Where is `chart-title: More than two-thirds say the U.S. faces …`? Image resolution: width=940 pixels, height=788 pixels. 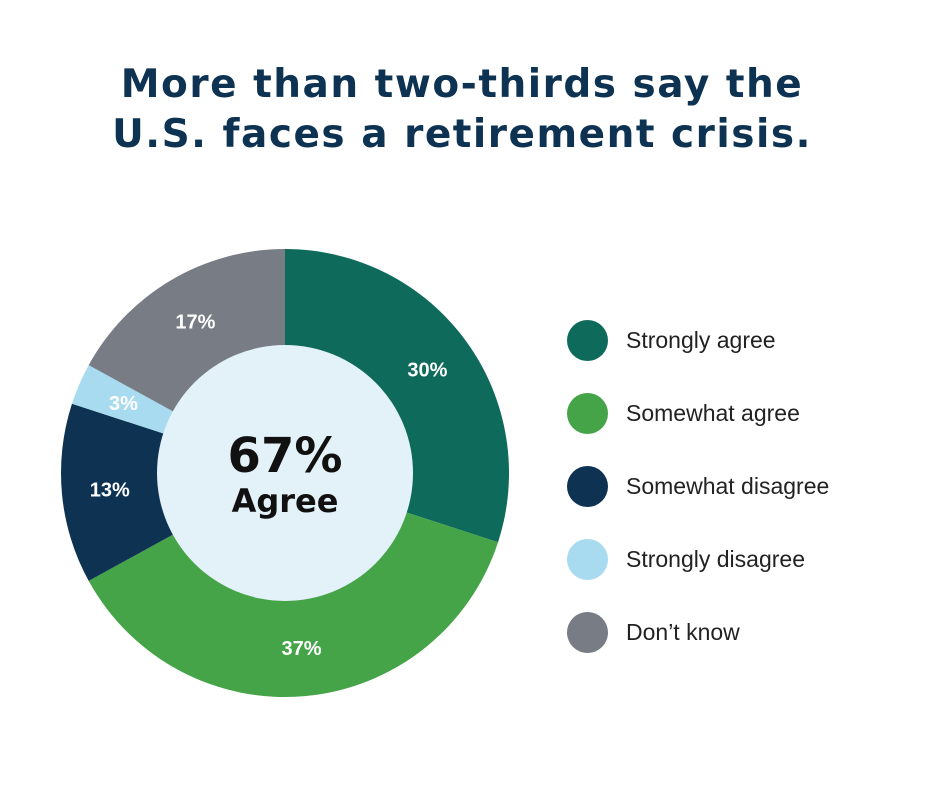 chart-title: More than two-thirds say the U.S. faces … is located at coordinates (462, 110).